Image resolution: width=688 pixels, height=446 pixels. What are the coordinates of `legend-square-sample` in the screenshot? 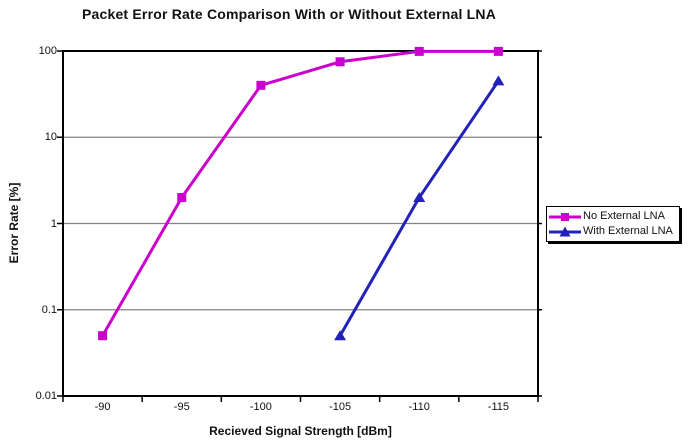 It's located at (565, 216).